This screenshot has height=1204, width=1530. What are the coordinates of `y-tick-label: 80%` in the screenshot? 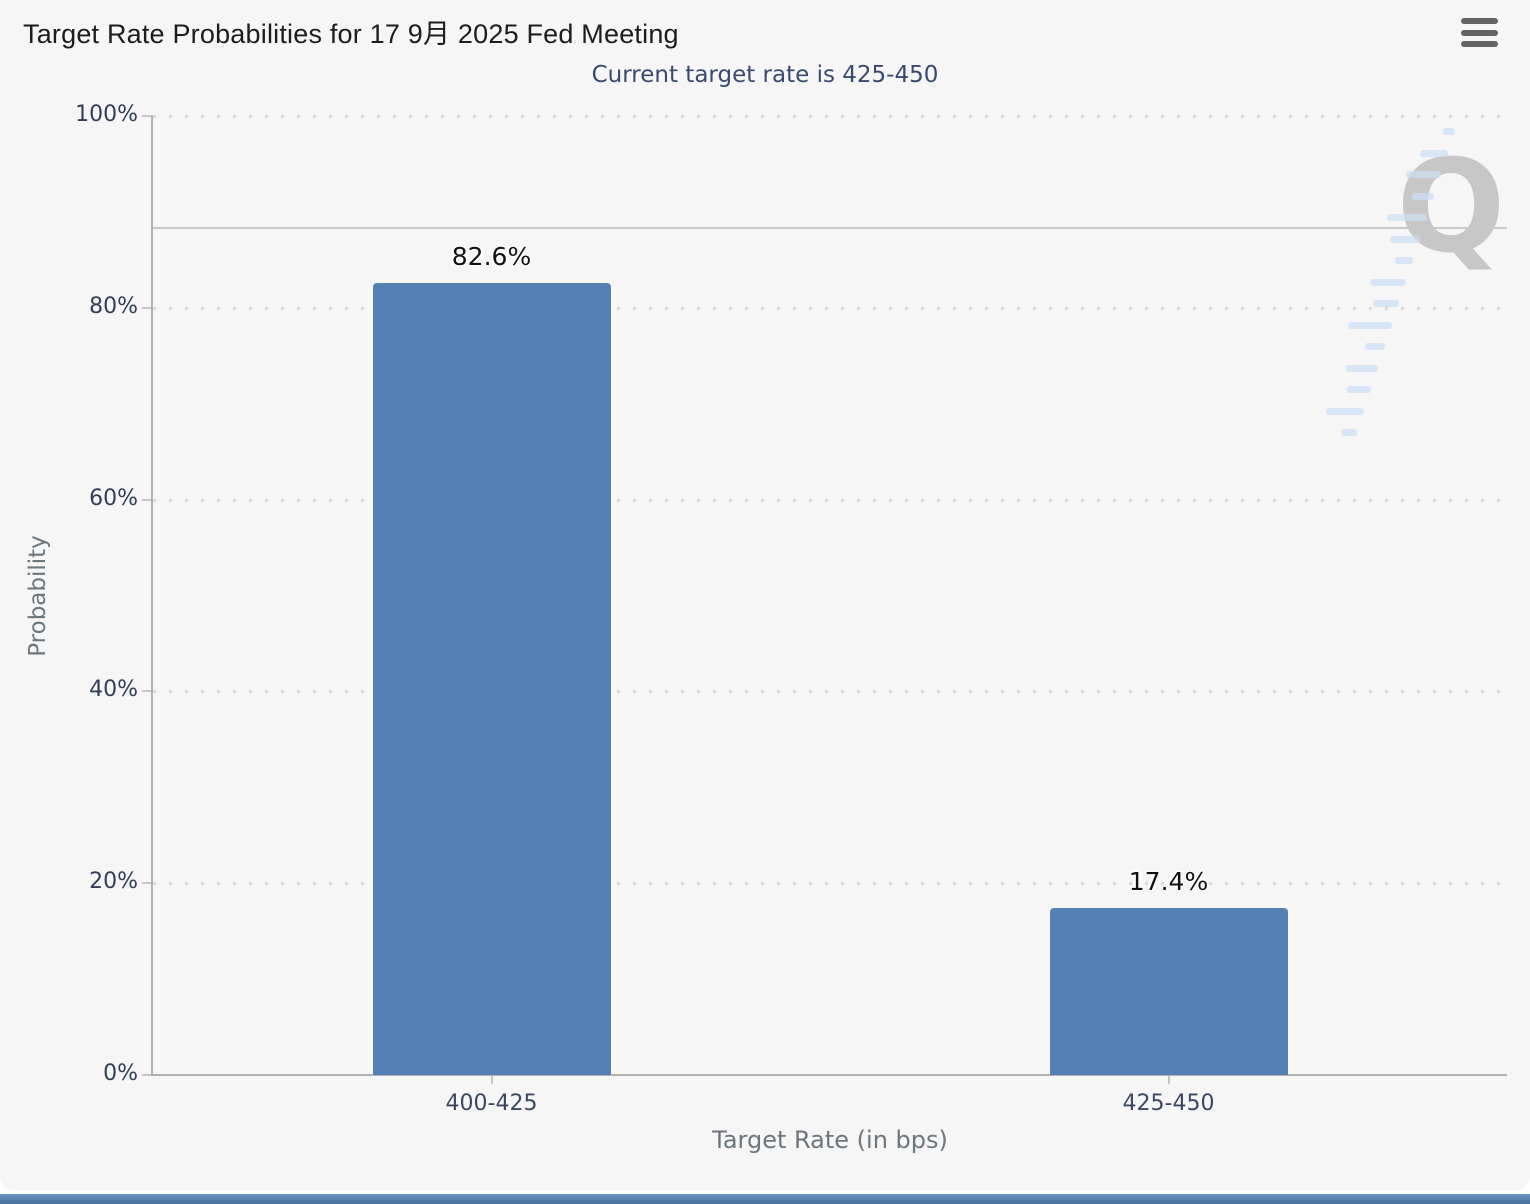 It's located at (113, 306).